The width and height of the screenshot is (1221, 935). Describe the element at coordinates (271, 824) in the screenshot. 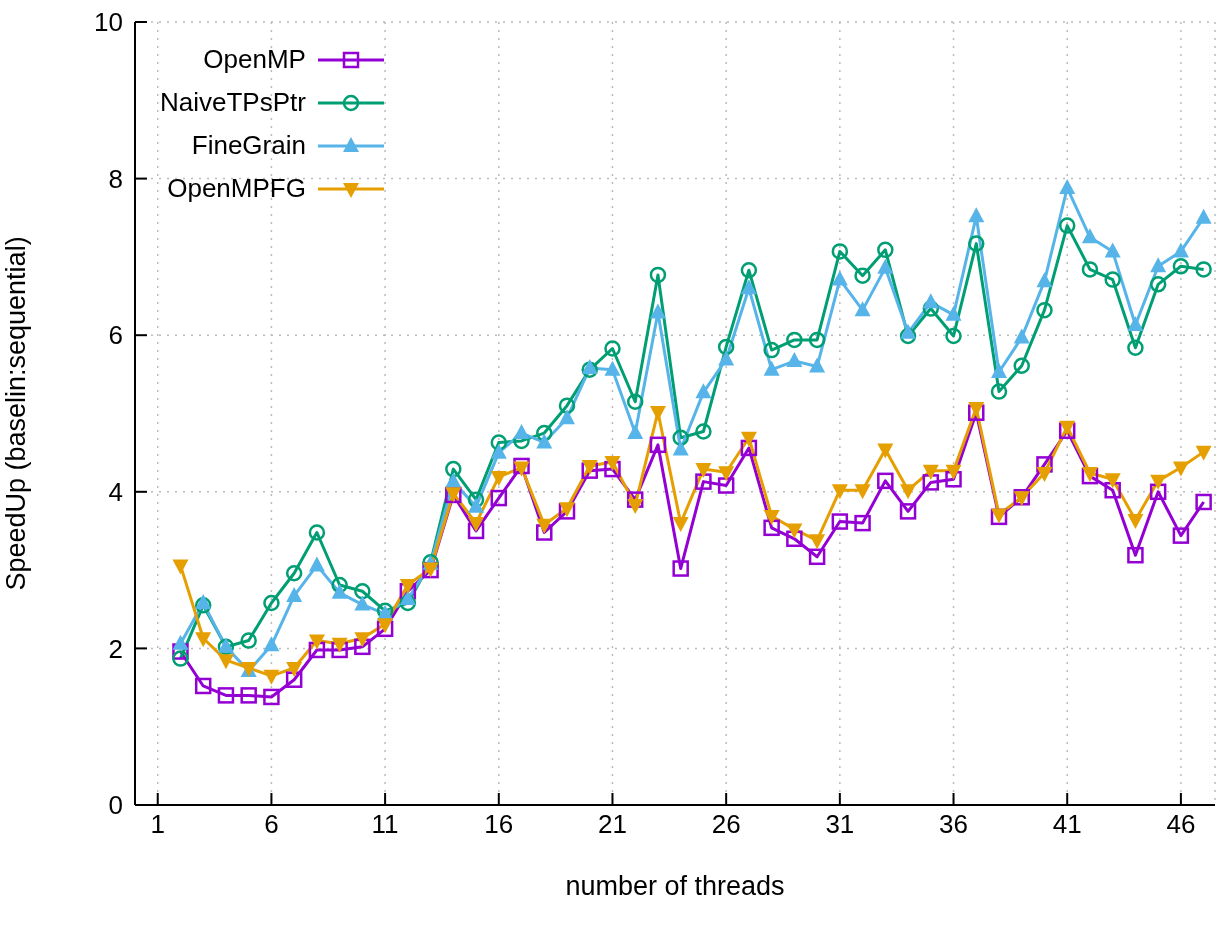

I see `x-tick-label: 6` at that location.